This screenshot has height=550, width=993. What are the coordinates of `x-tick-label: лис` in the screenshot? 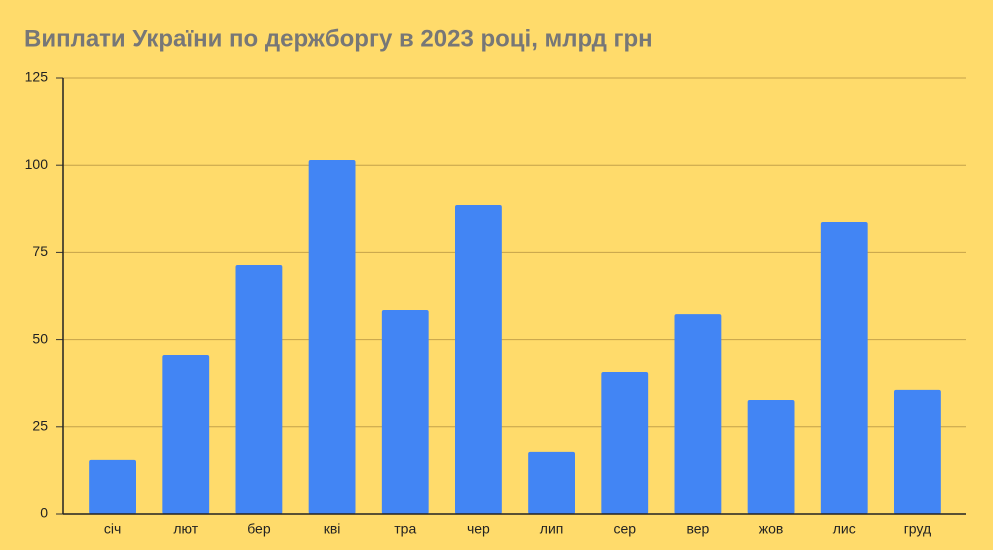 It's located at (844, 529).